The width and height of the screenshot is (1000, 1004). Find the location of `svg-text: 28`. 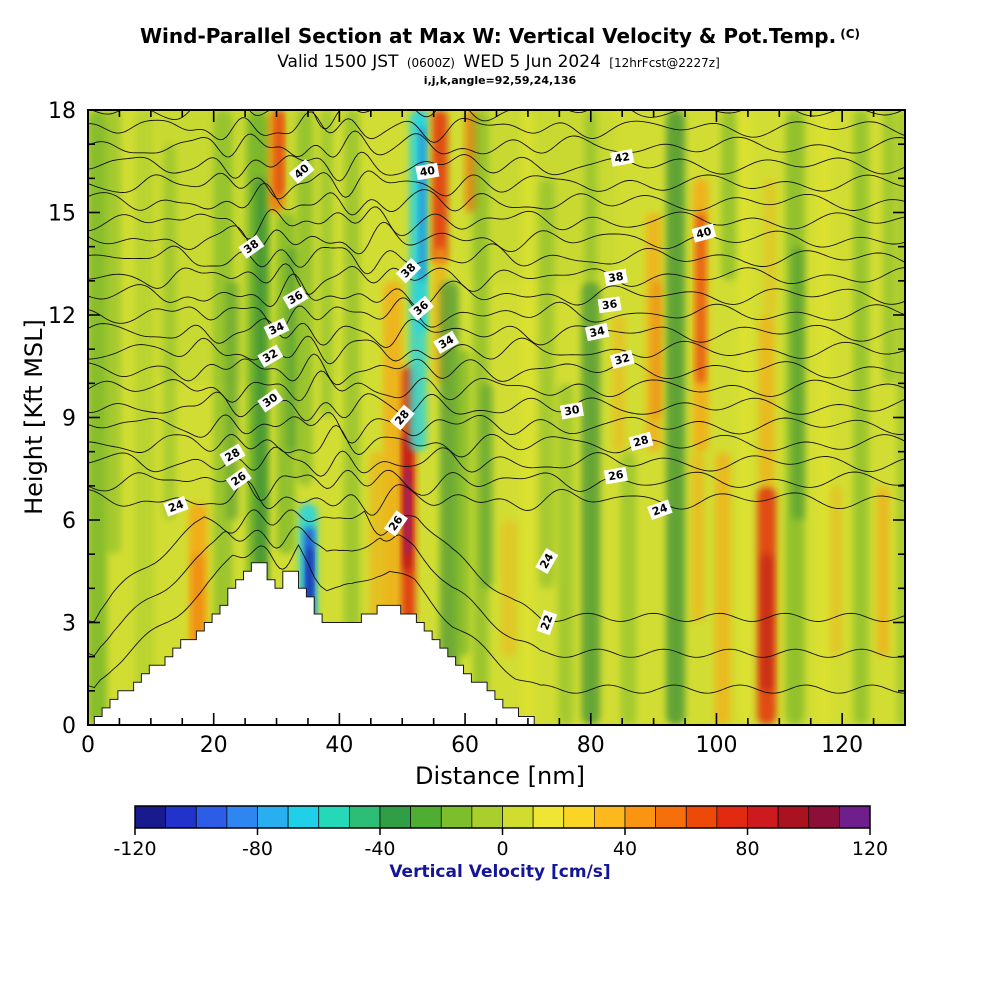

svg-text: 28 is located at coordinates (641, 441).